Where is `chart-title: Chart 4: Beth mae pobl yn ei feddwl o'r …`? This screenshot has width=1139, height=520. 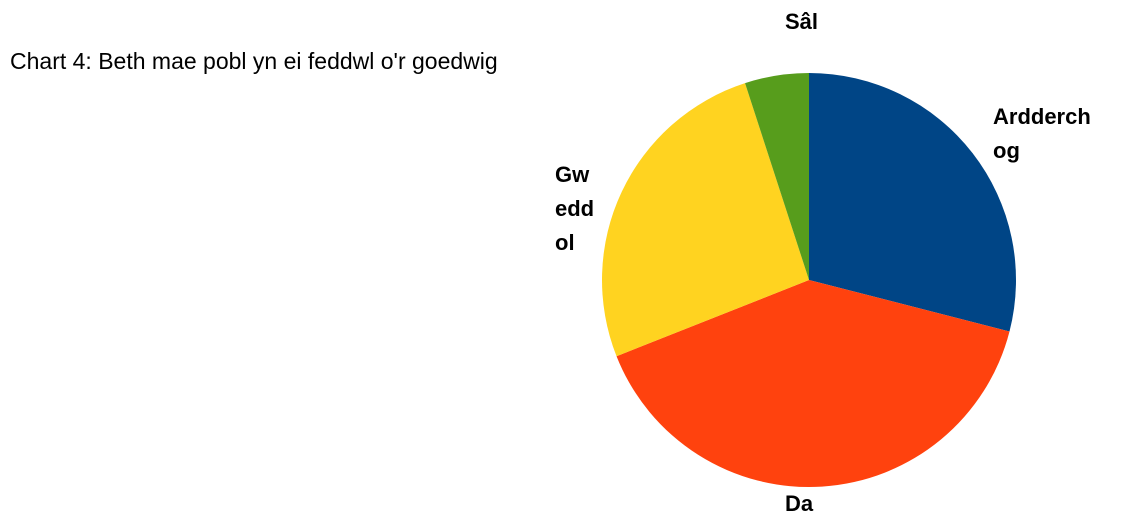
chart-title: Chart 4: Beth mae pobl yn ei feddwl o'r … is located at coordinates (254, 61).